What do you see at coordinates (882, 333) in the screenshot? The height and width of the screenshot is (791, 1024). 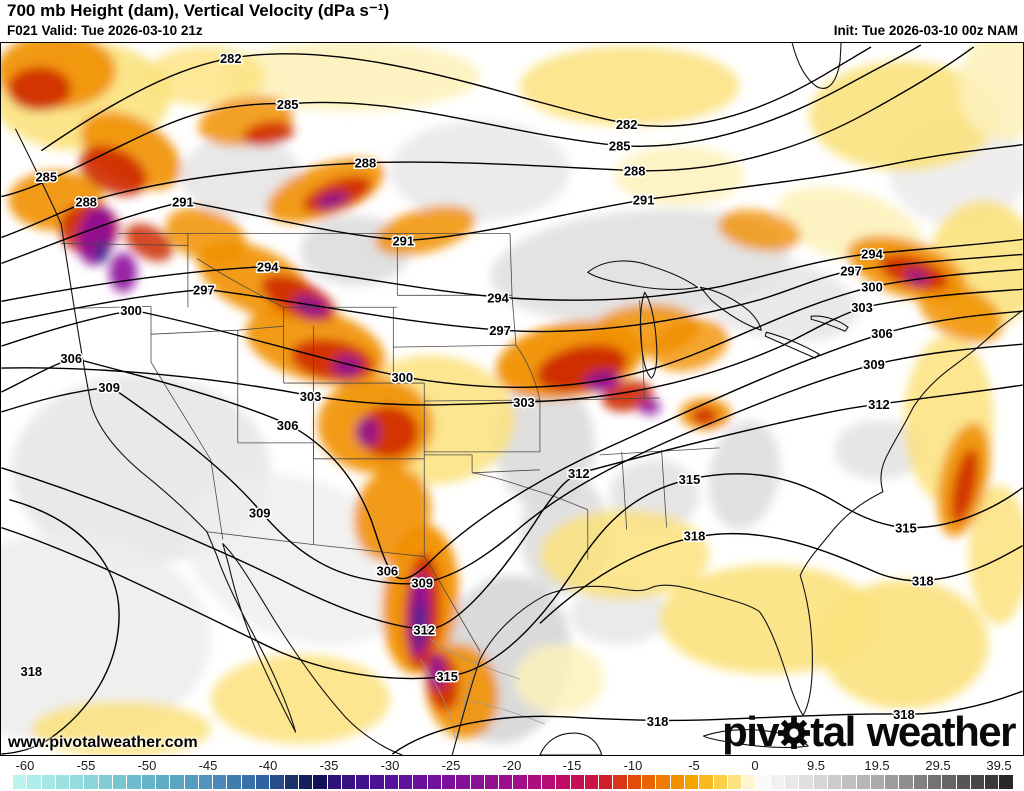 I see `contour-label: 306` at bounding box center [882, 333].